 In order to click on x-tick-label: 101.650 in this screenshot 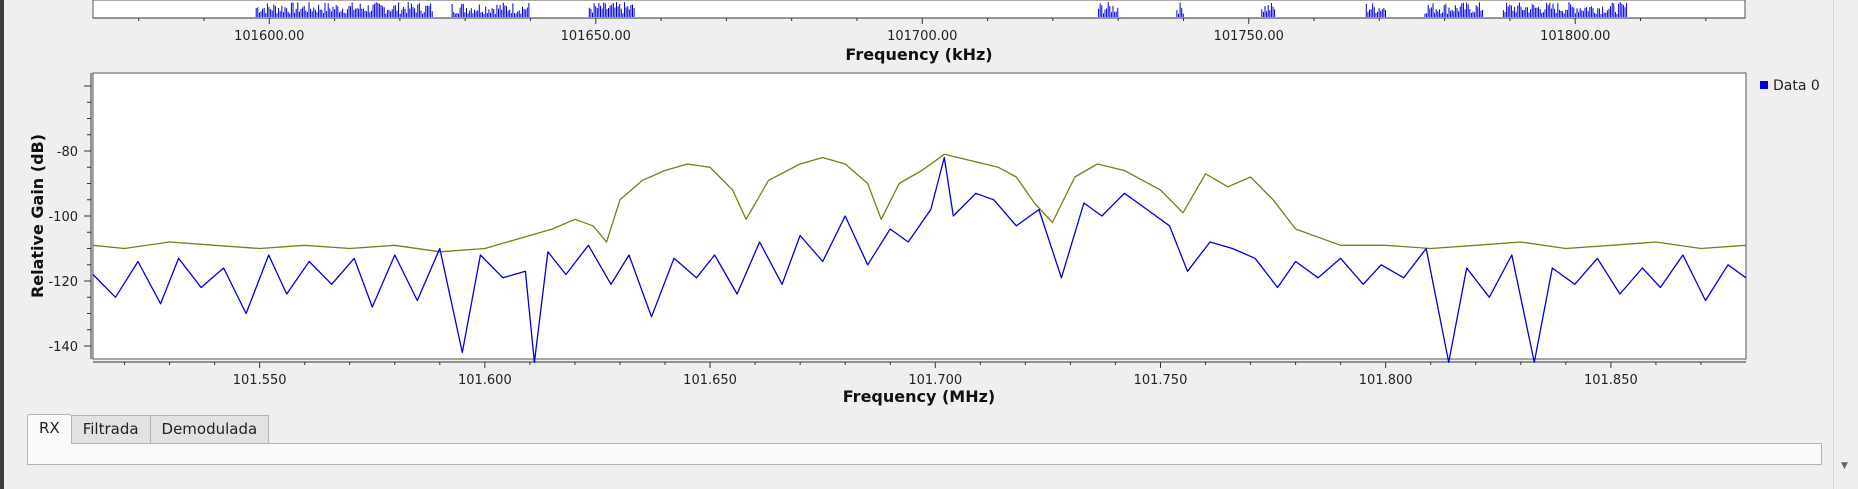, I will do `click(710, 380)`.